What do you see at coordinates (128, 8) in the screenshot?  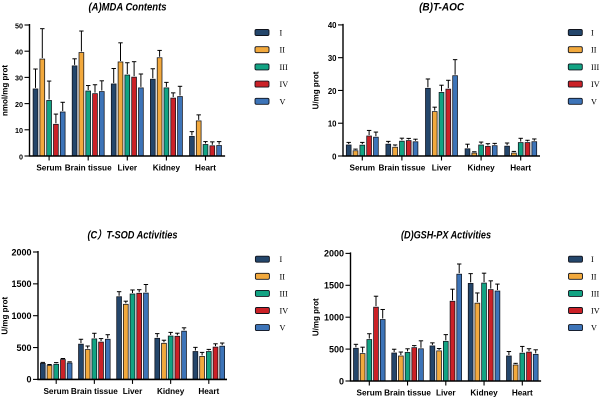 I see `svg-text: (A)MDA Contents` at bounding box center [128, 8].